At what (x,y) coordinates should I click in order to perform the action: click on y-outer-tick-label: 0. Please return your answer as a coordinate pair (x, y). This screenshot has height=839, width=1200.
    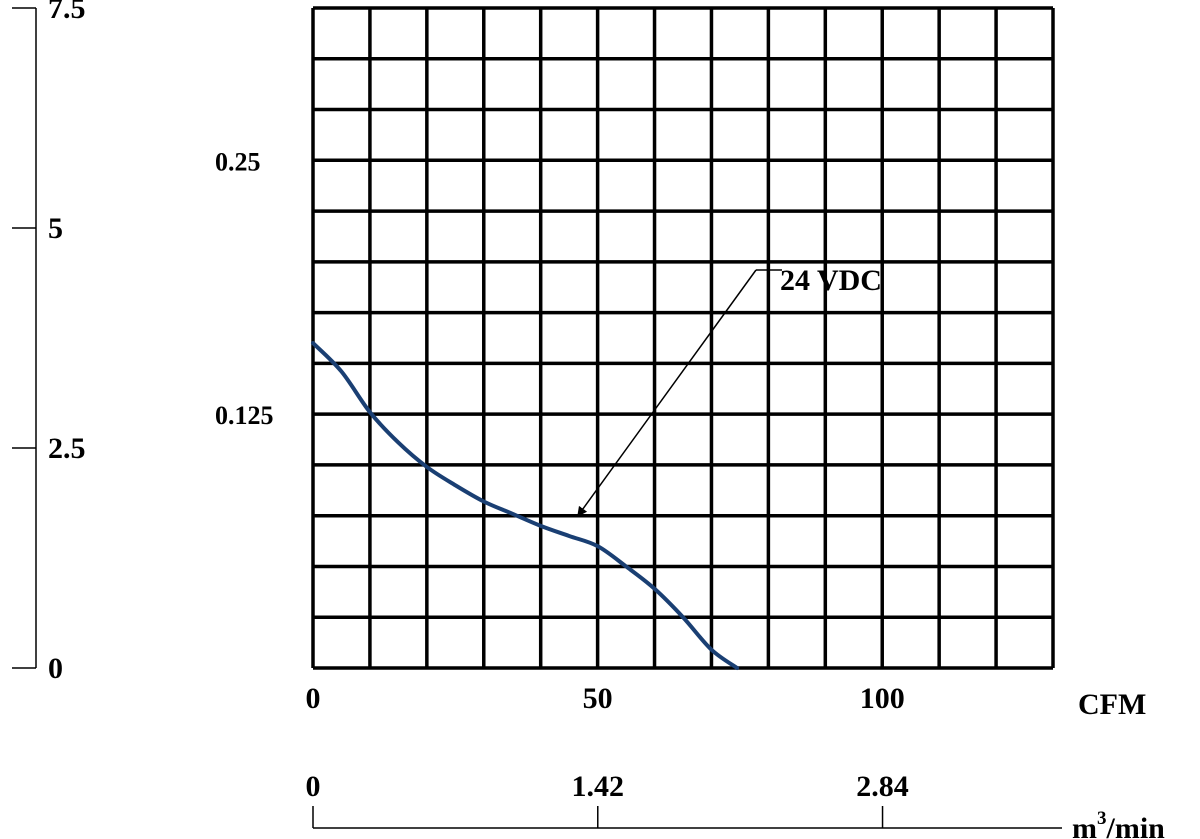
    Looking at the image, I should click on (55, 668).